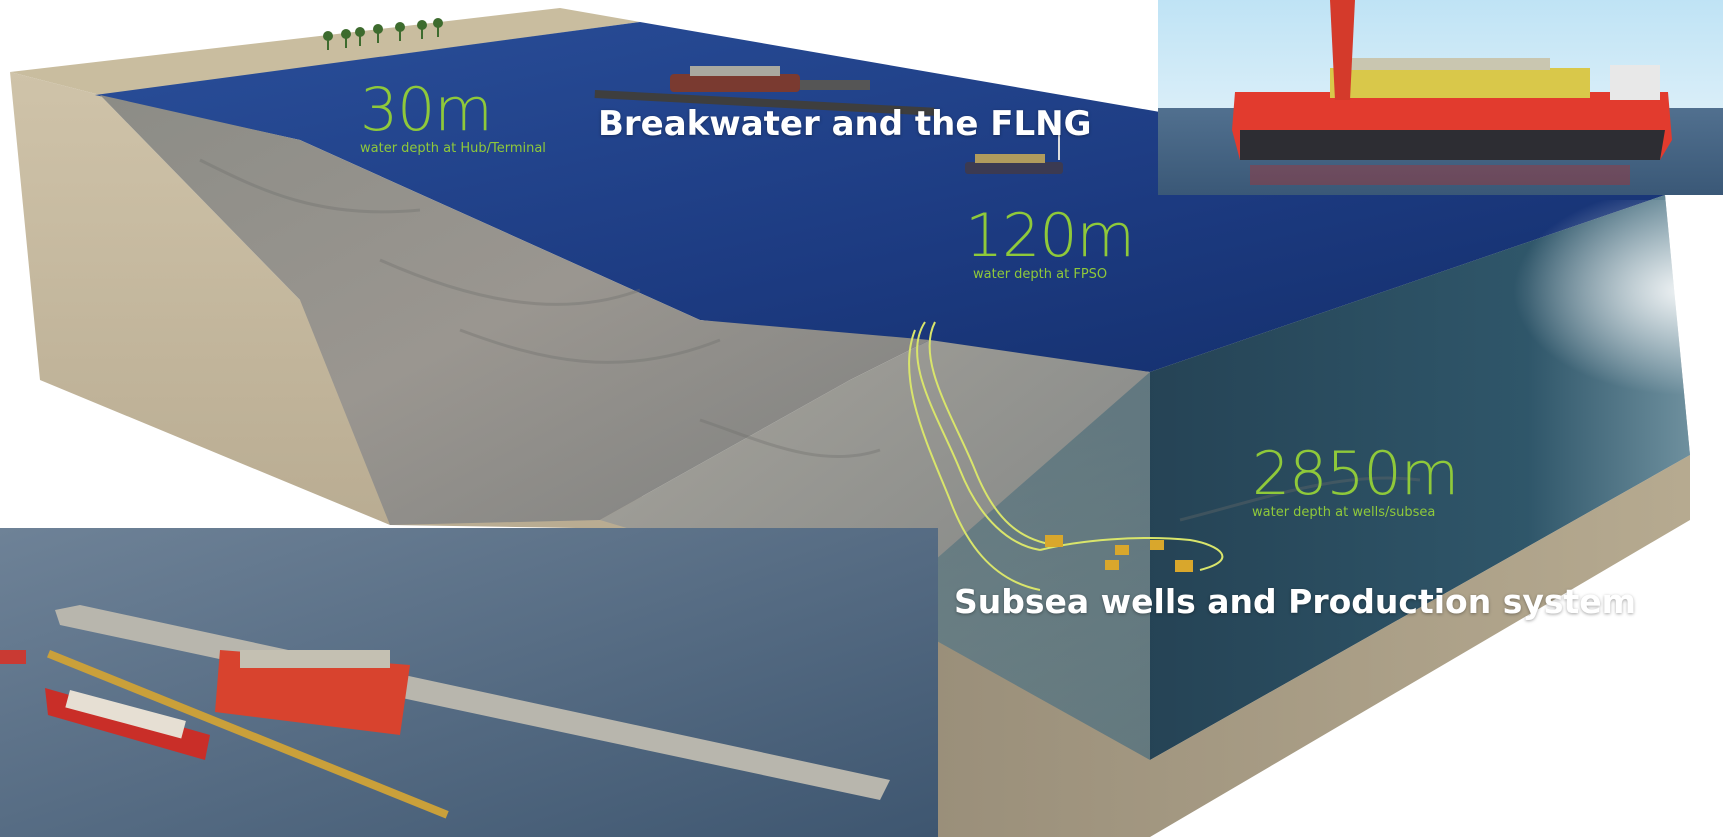 The image size is (1727, 837). What do you see at coordinates (845, 124) in the screenshot?
I see `breakwater-headline: Breakwater and the FLNG` at bounding box center [845, 124].